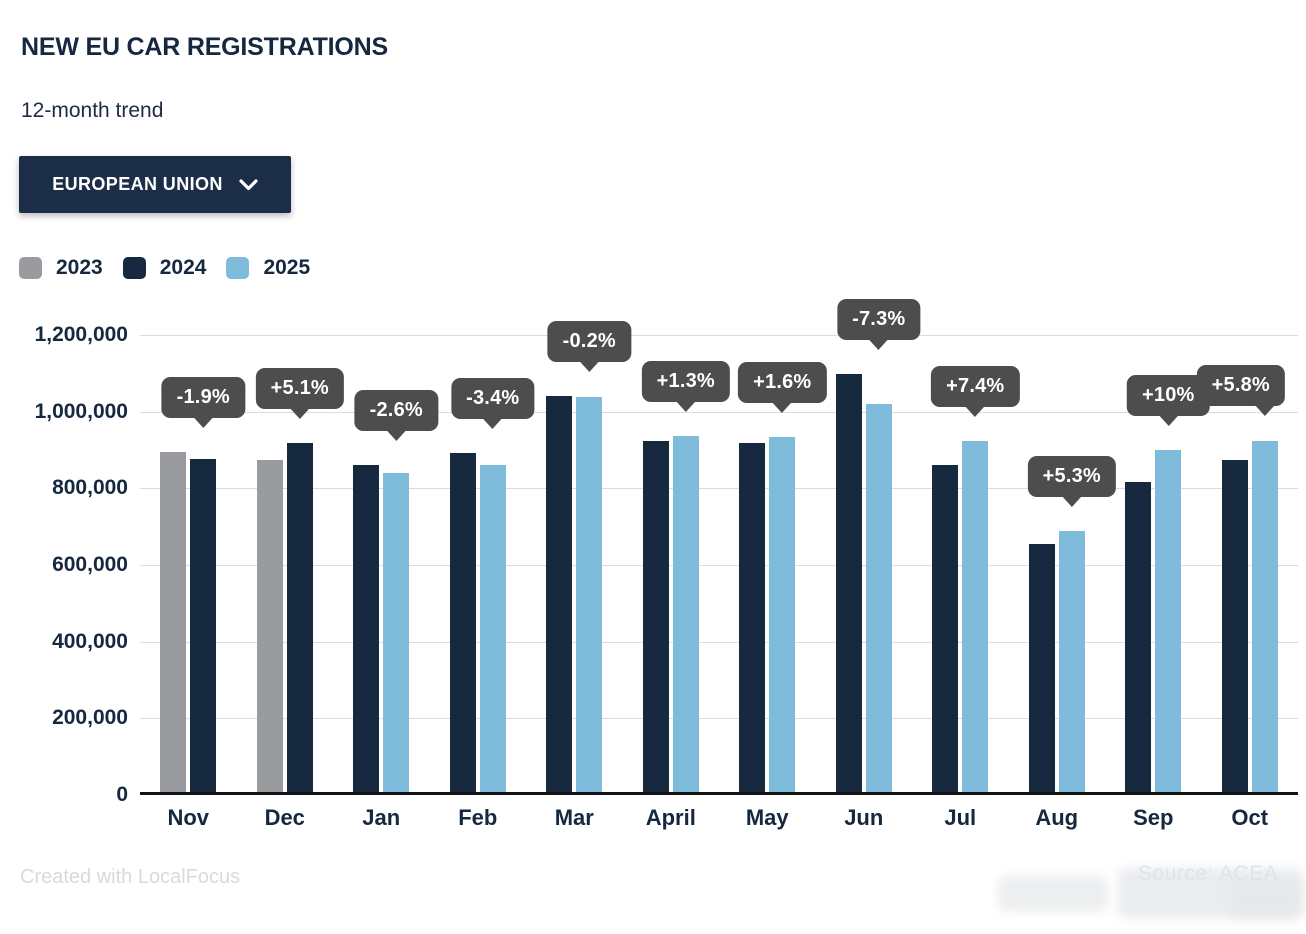 The width and height of the screenshot is (1306, 934). Describe the element at coordinates (1168, 621) in the screenshot. I see `bar-2025-sep` at that location.